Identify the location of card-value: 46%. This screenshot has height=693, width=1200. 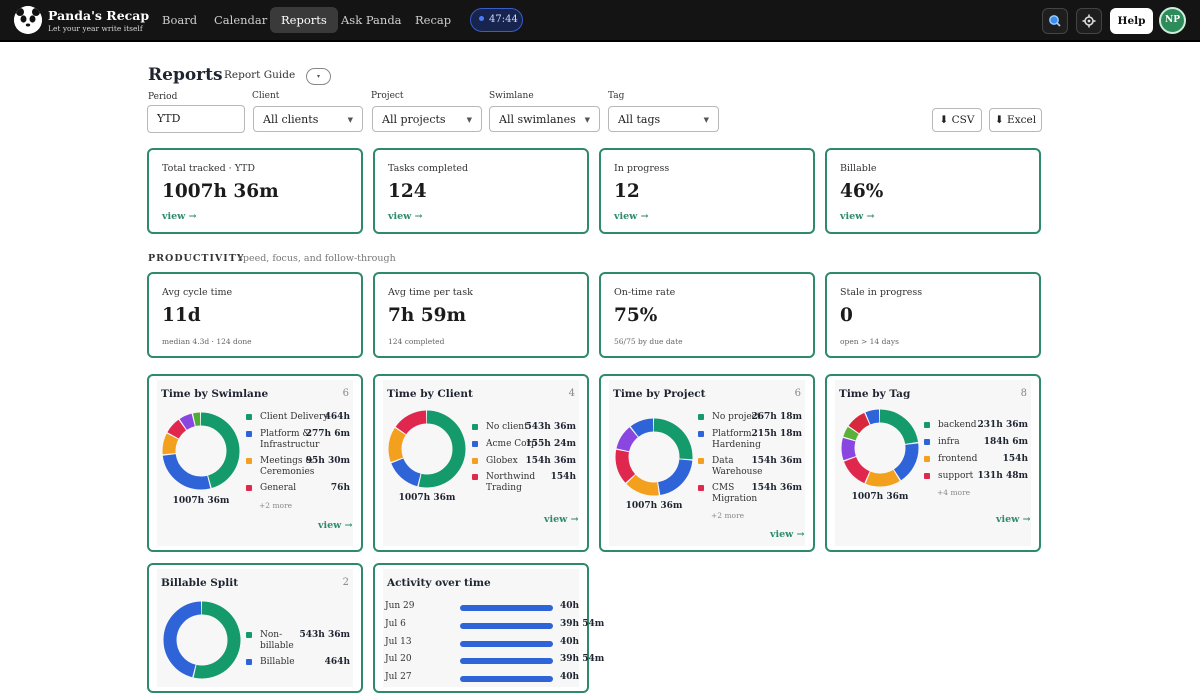
(862, 191).